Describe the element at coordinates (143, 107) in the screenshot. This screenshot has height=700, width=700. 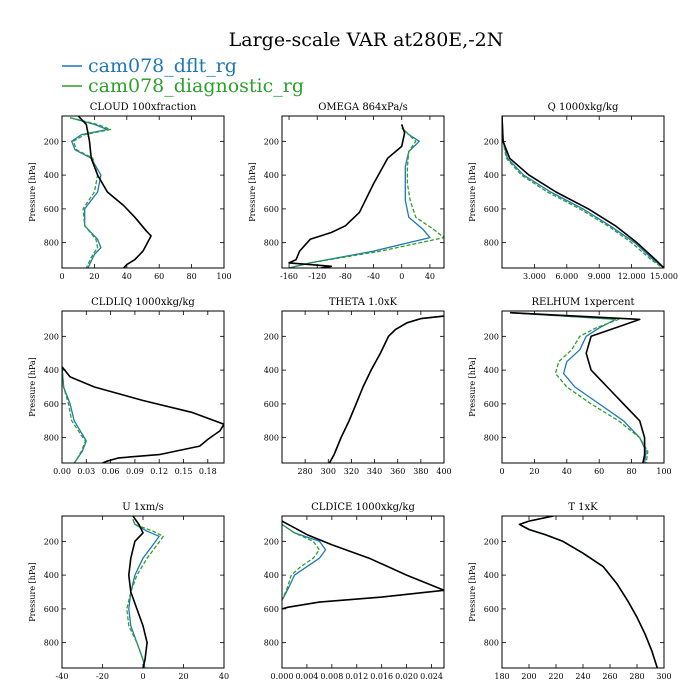
I see `panel-title: CLOUD 100xfraction` at that location.